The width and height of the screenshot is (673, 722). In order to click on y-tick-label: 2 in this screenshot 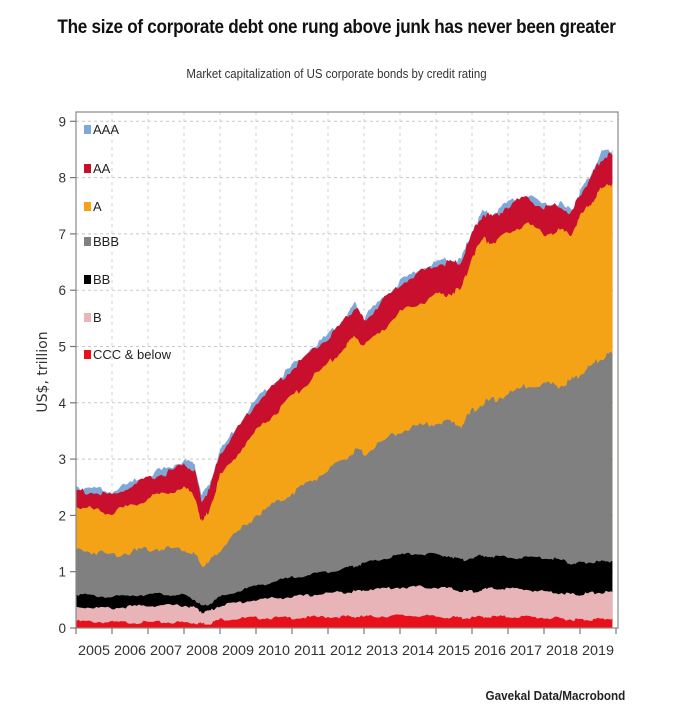, I will do `click(62, 515)`.